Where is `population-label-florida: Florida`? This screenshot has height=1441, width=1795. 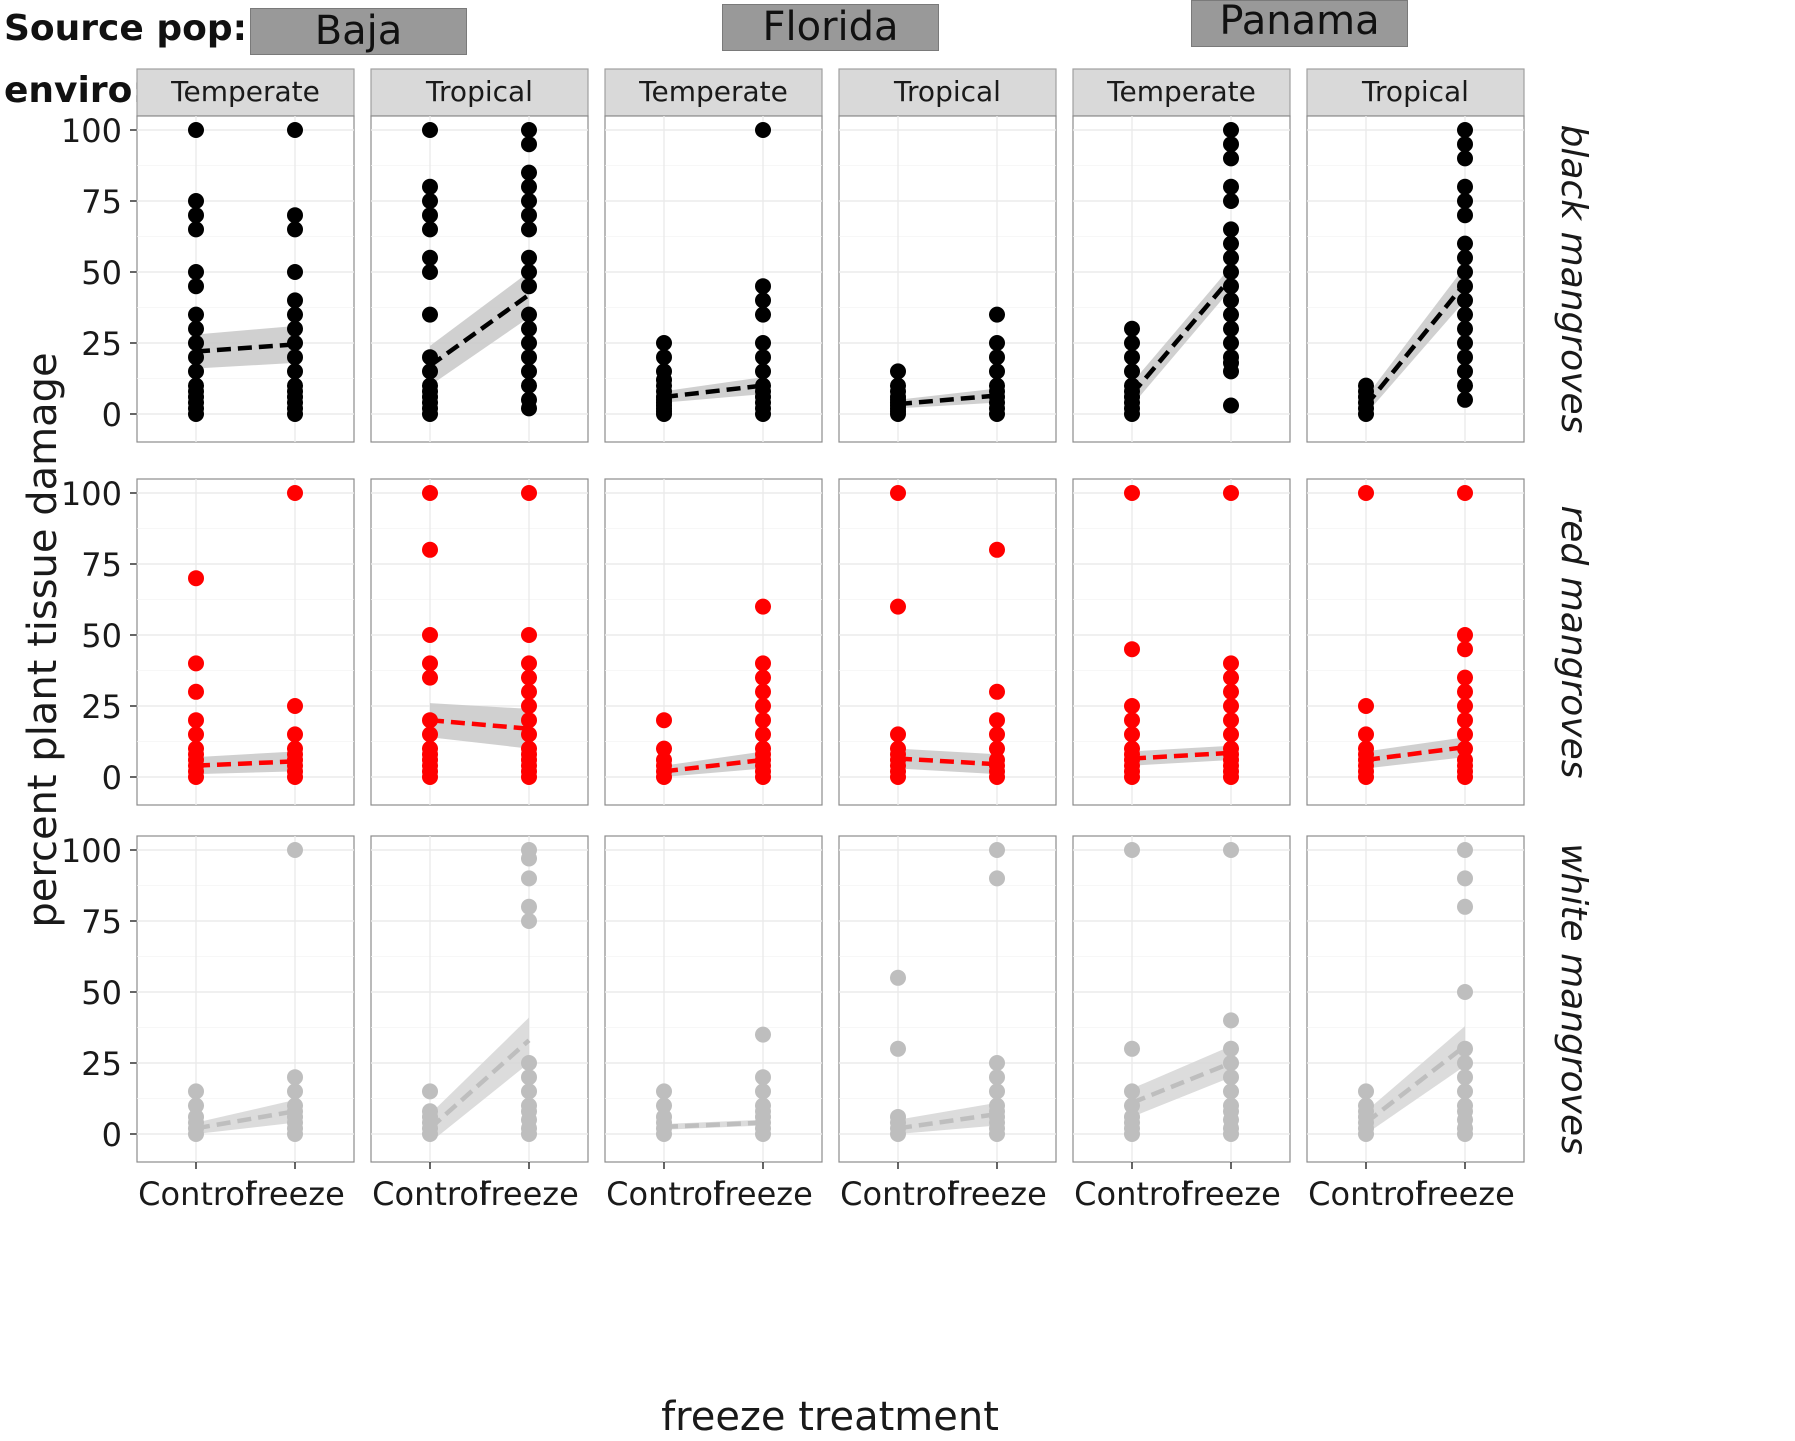
population-label-florida: Florida is located at coordinates (830, 27).